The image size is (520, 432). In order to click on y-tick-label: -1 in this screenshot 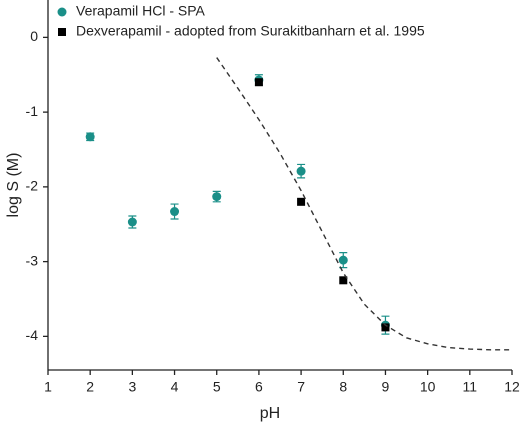, I will do `click(32, 111)`.